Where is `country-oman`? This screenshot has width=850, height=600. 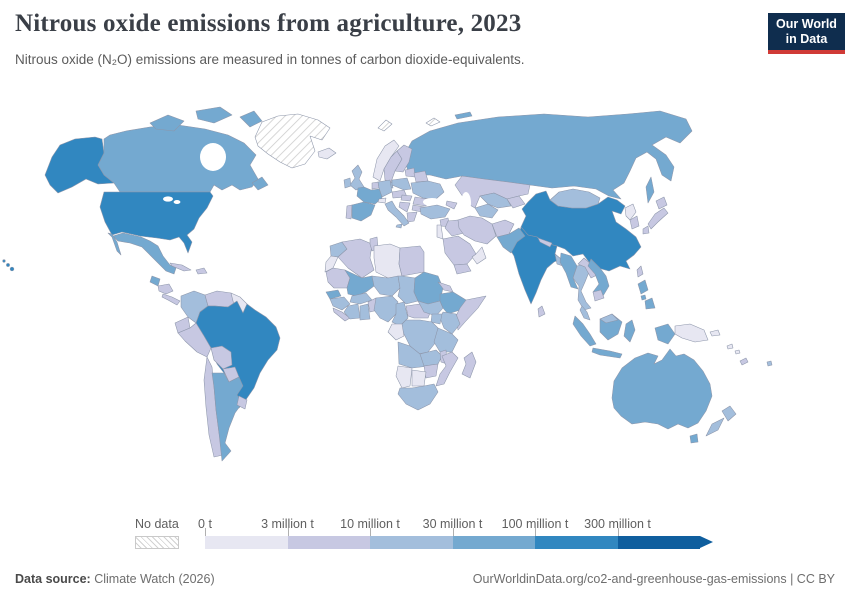 country-oman is located at coordinates (479, 255).